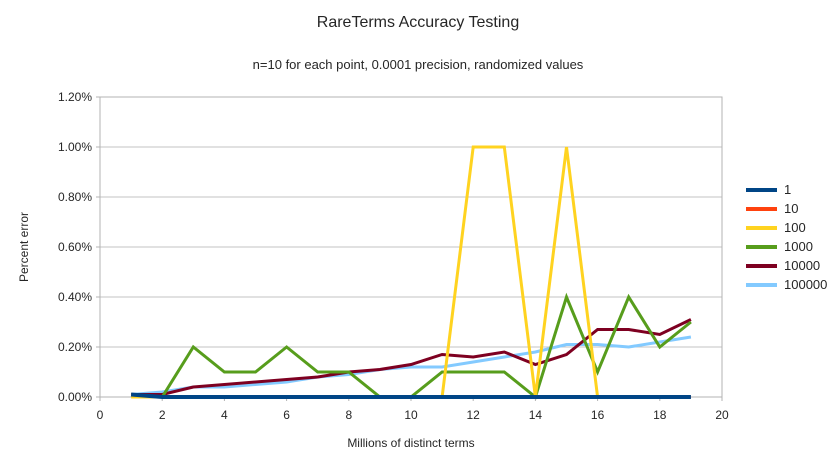 The image size is (836, 470). I want to click on x-tick-label: 14, so click(535, 415).